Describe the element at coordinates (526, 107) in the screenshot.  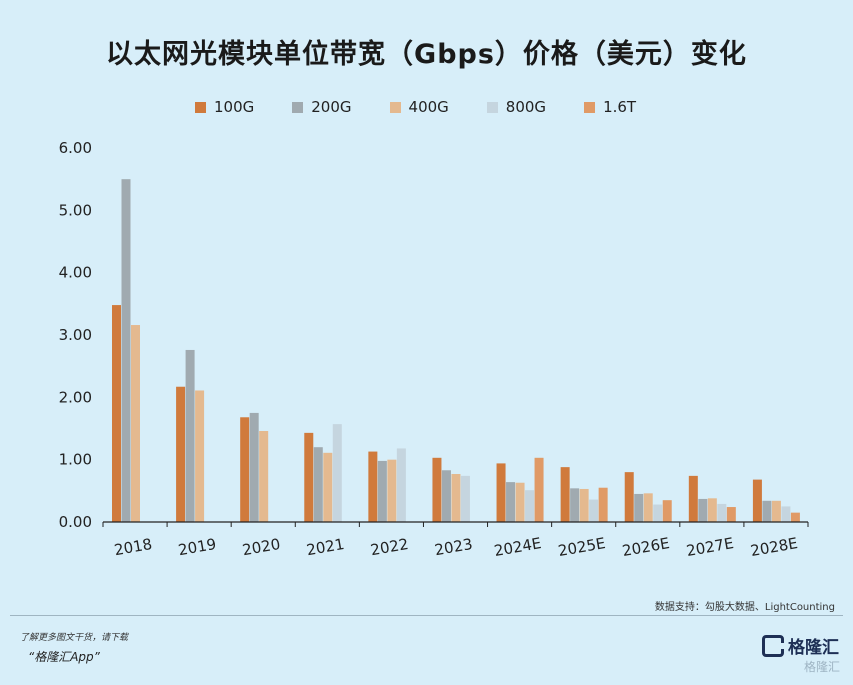
I see `legend-label: 800G` at that location.